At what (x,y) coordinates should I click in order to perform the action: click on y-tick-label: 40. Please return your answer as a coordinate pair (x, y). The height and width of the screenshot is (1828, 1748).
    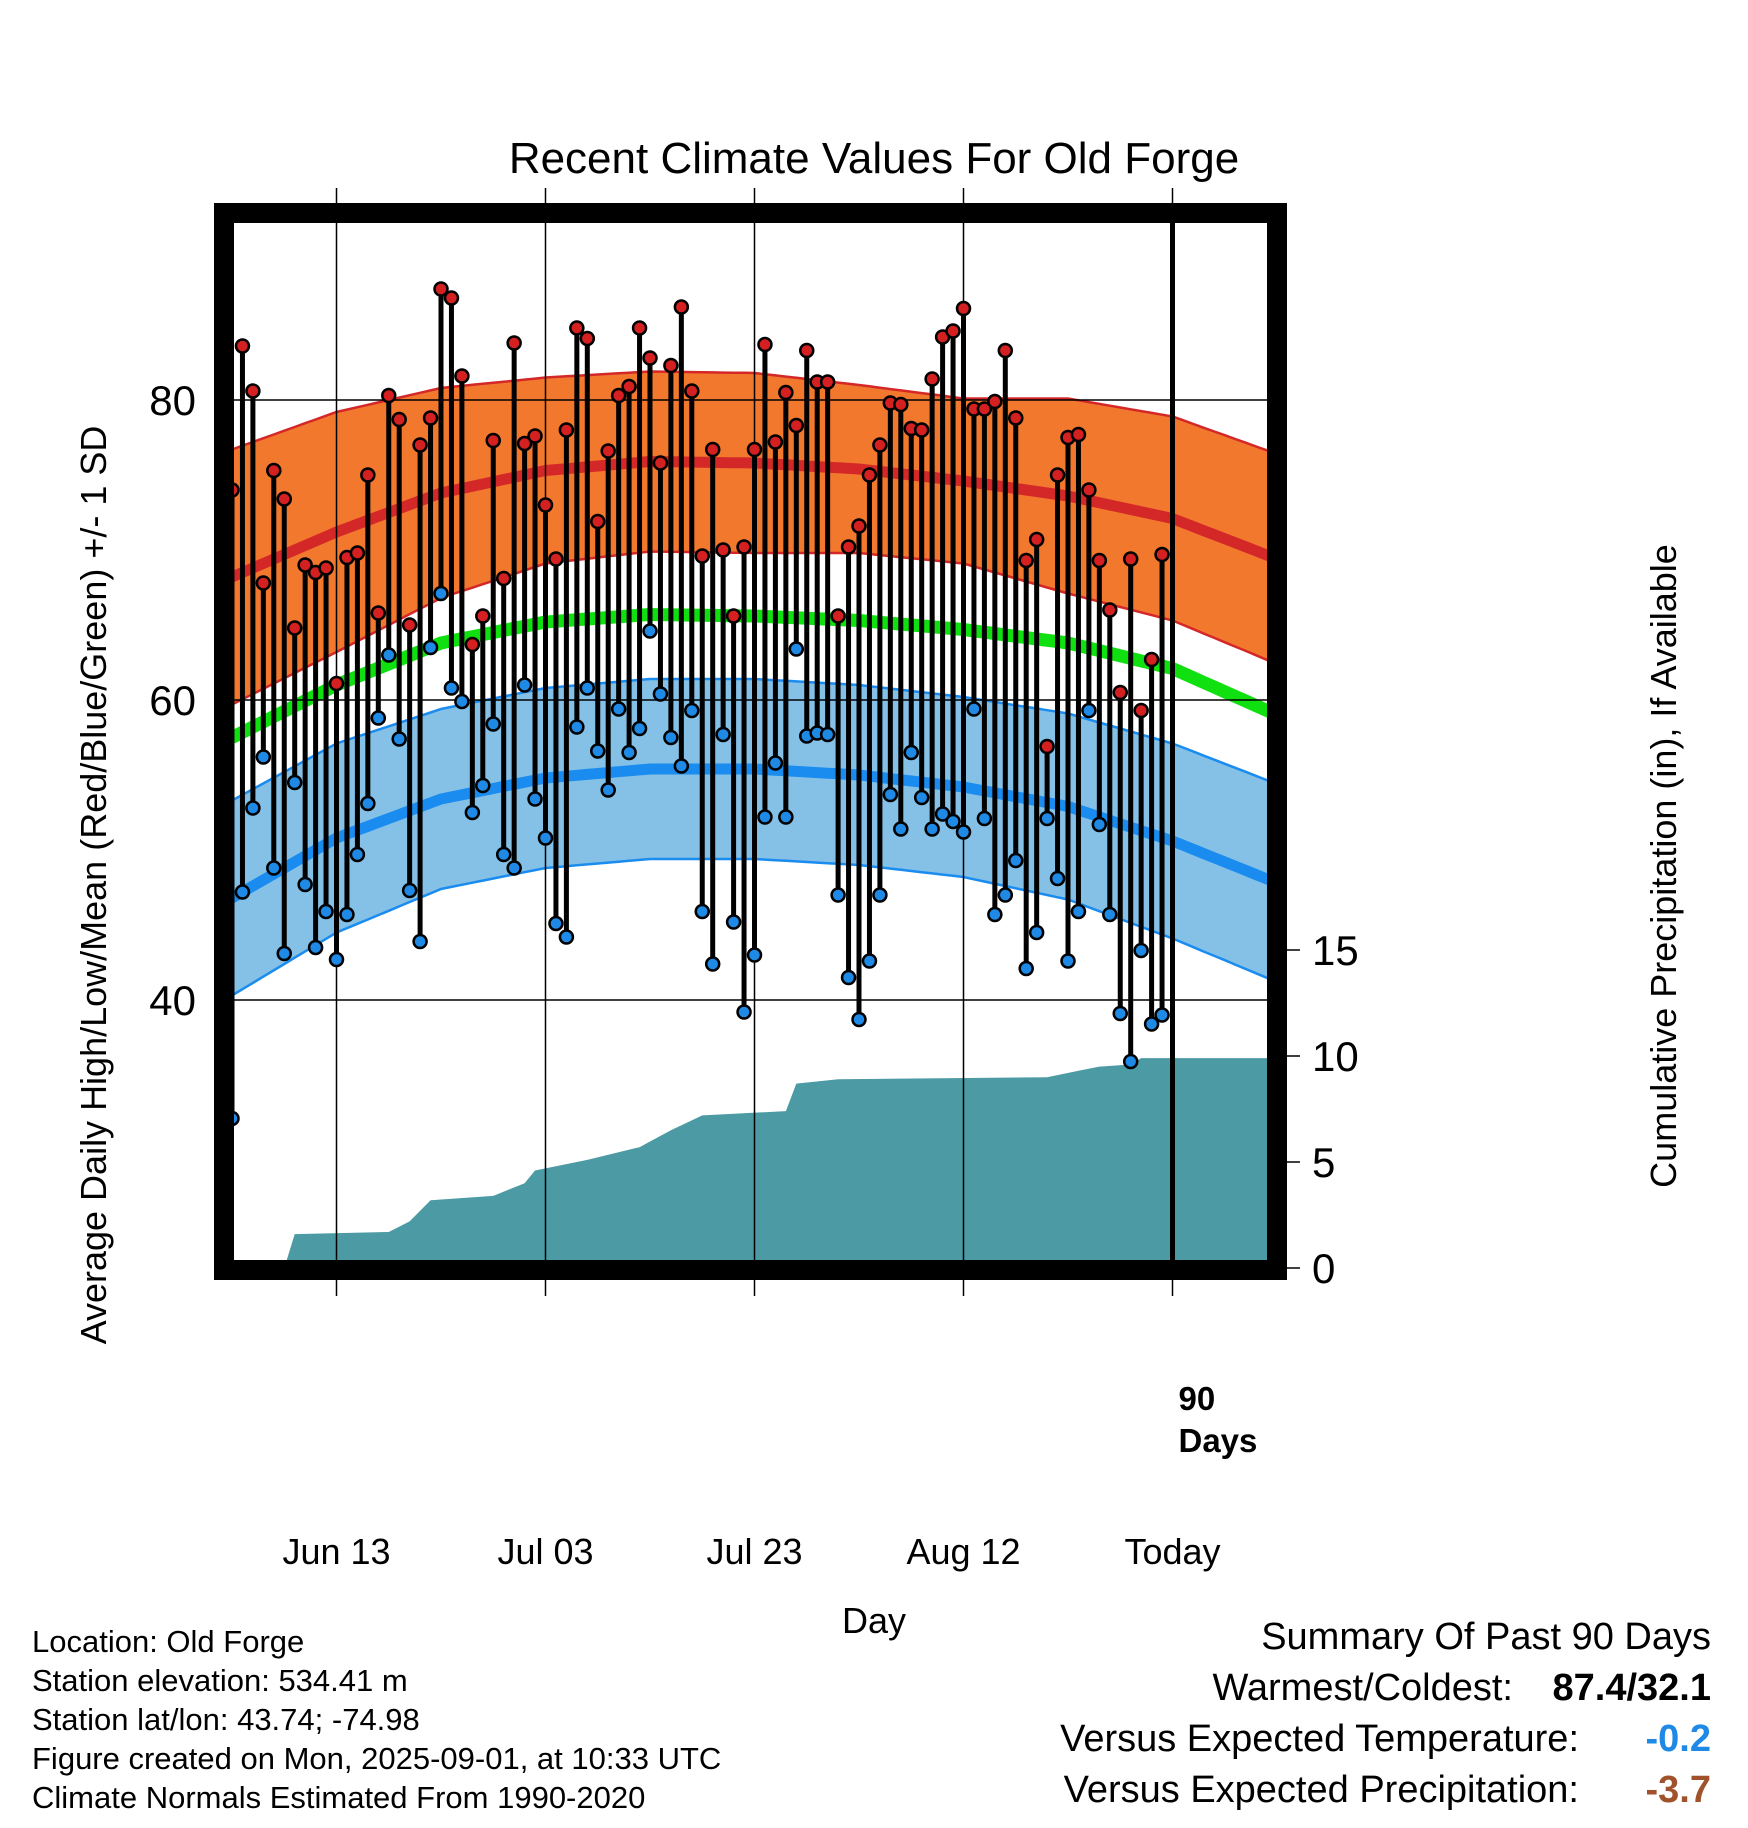
    Looking at the image, I should click on (172, 1000).